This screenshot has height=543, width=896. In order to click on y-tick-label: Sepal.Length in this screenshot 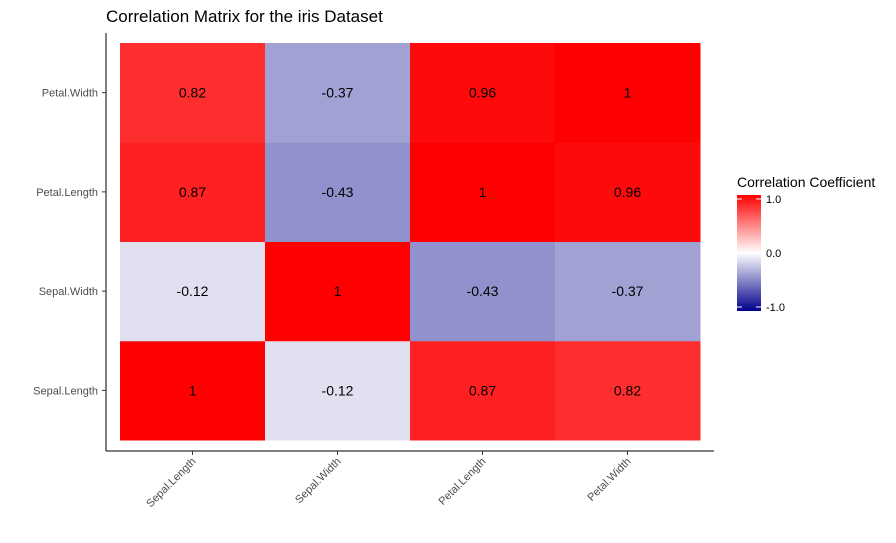, I will do `click(65, 391)`.